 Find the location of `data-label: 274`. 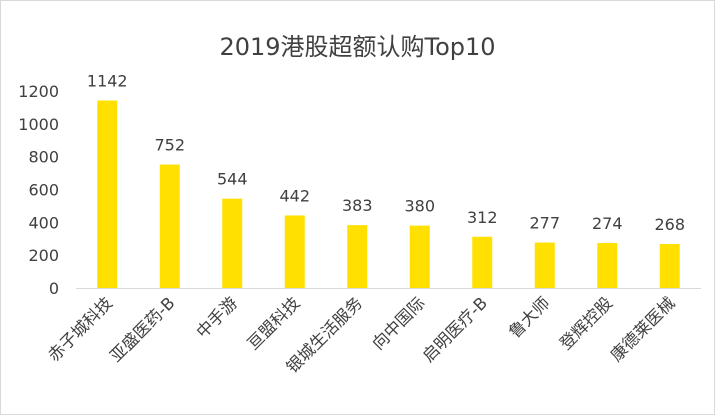

data-label: 274 is located at coordinates (607, 223).